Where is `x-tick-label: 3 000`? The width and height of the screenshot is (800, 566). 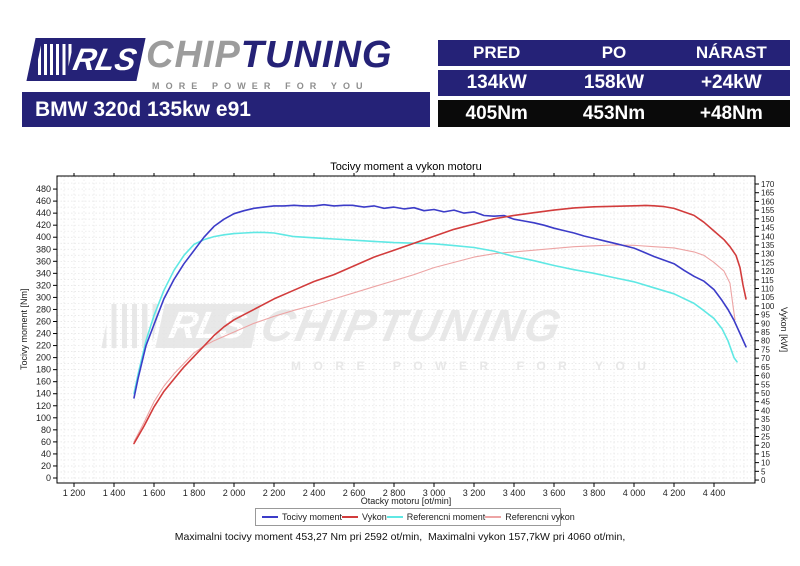 x-tick-label: 3 000 is located at coordinates (434, 493).